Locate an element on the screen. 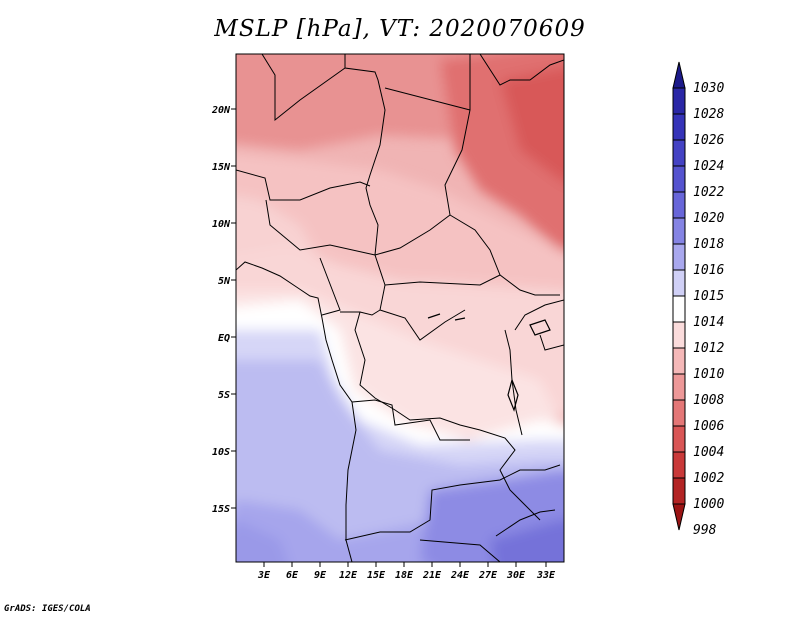 This screenshot has width=800, height=618. lon-label: 30E is located at coordinates (516, 575).